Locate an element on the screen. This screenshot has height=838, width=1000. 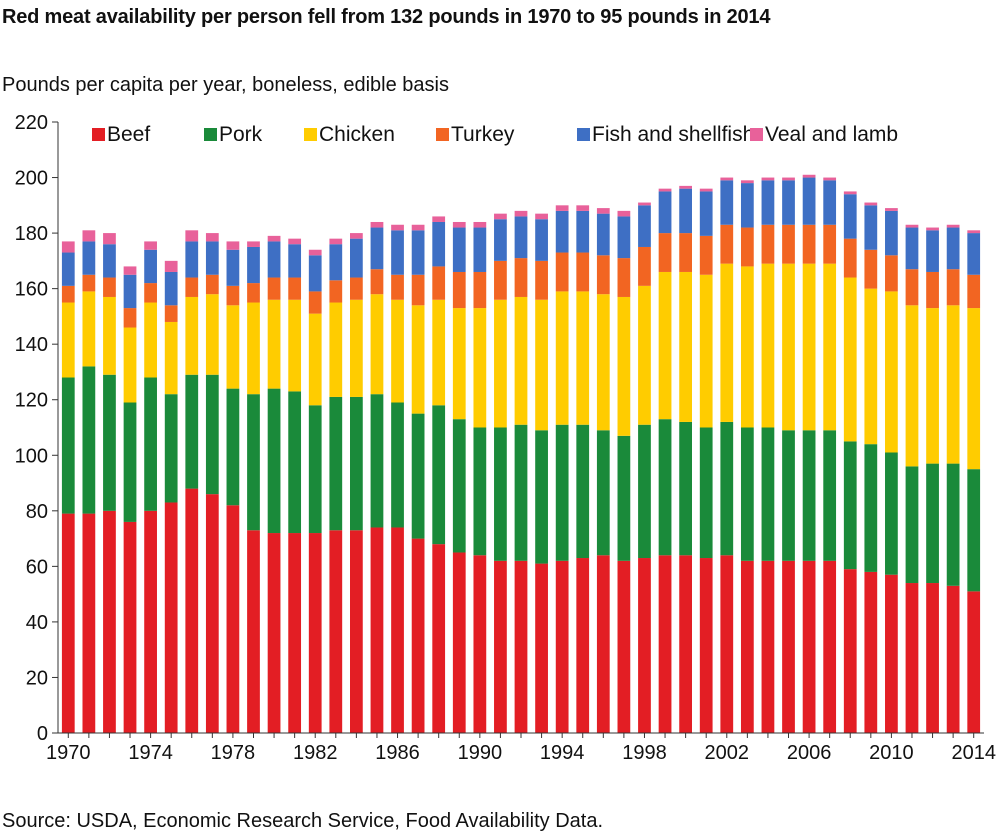
bar-segment-chicken-2009 is located at coordinates (871, 366).